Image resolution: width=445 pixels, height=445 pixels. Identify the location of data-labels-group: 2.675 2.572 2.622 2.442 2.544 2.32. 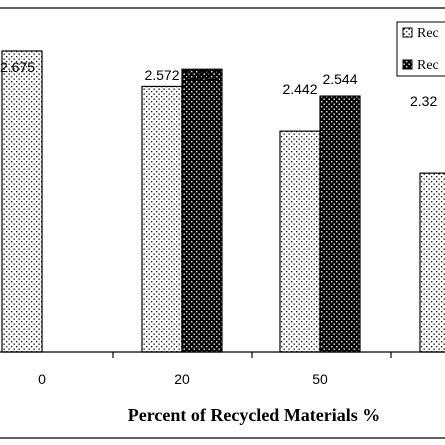
(218, 84).